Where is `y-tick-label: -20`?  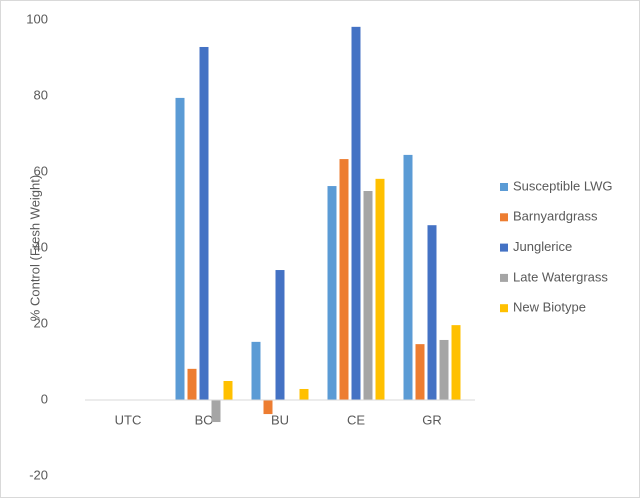 y-tick-label: -20 is located at coordinates (38, 474).